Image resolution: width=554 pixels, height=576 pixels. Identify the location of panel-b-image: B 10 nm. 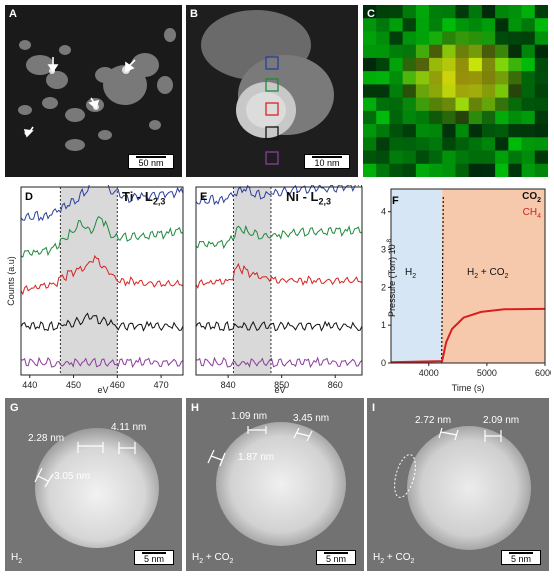
(272, 91).